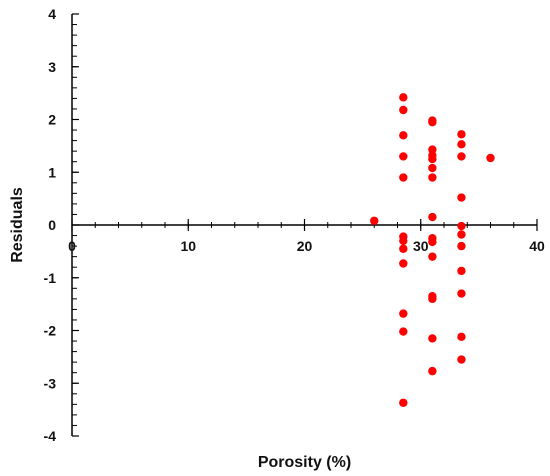 The height and width of the screenshot is (476, 550). What do you see at coordinates (50, 383) in the screenshot?
I see `y-tick-label: -3` at bounding box center [50, 383].